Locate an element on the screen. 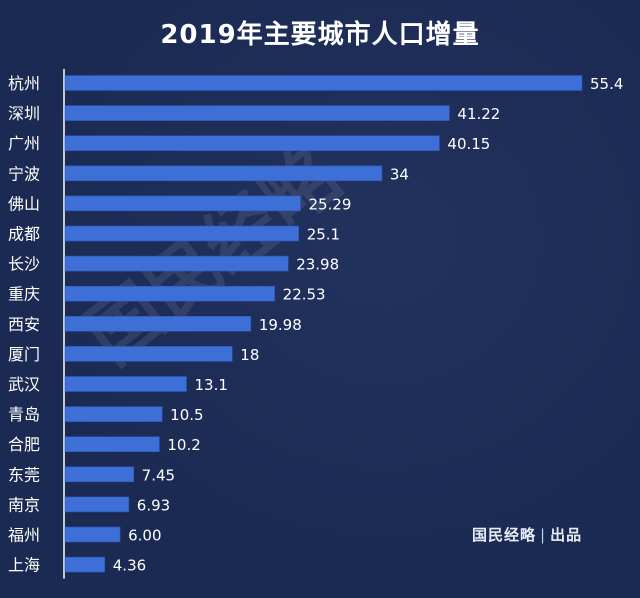  category-label: 西安 is located at coordinates (24, 324).